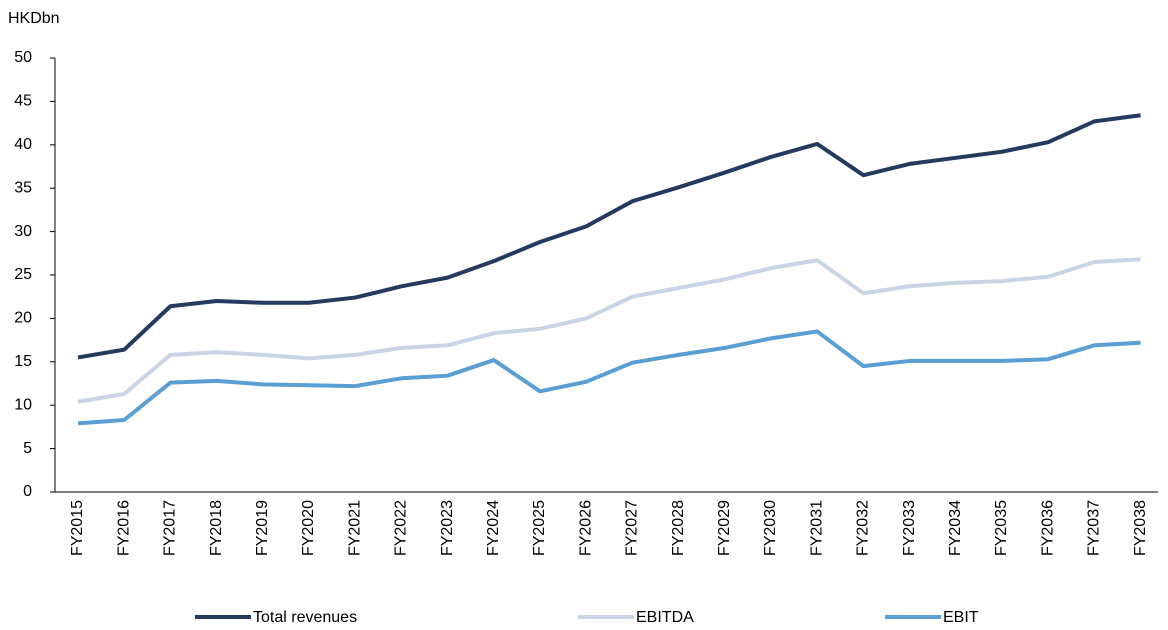 Image resolution: width=1168 pixels, height=630 pixels. Describe the element at coordinates (665, 617) in the screenshot. I see `legend-label: EBITDA` at that location.